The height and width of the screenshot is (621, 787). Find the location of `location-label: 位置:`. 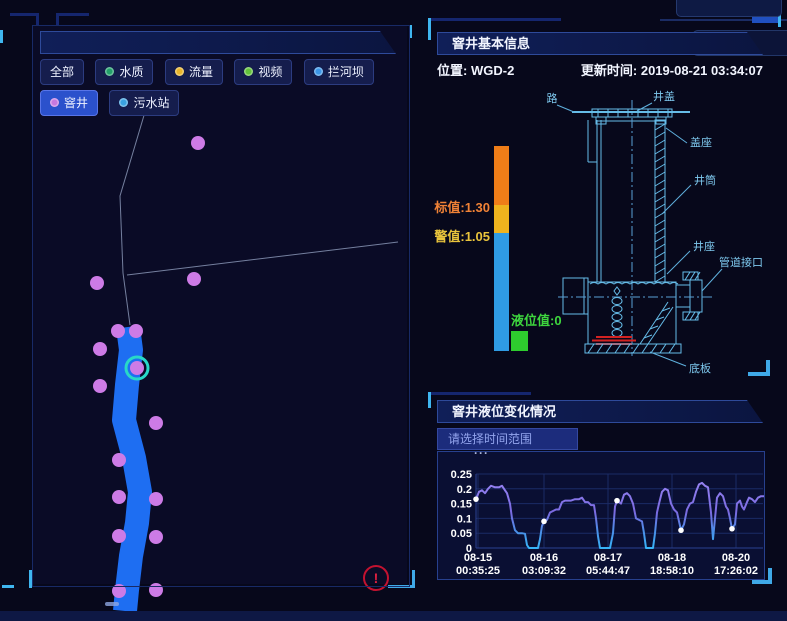

location-label: 位置: is located at coordinates (452, 70).